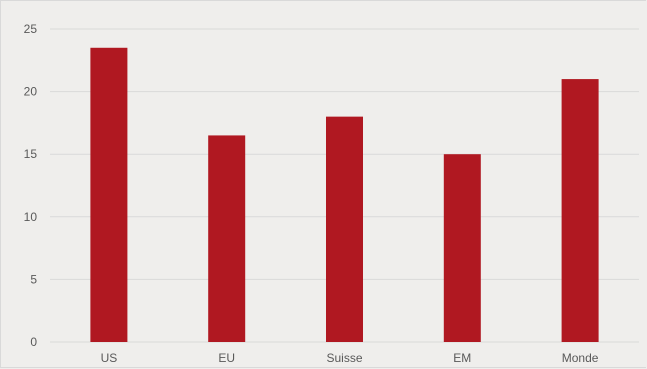 This screenshot has height=369, width=647. What do you see at coordinates (462, 358) in the screenshot?
I see `x-tick-label: EM` at bounding box center [462, 358].